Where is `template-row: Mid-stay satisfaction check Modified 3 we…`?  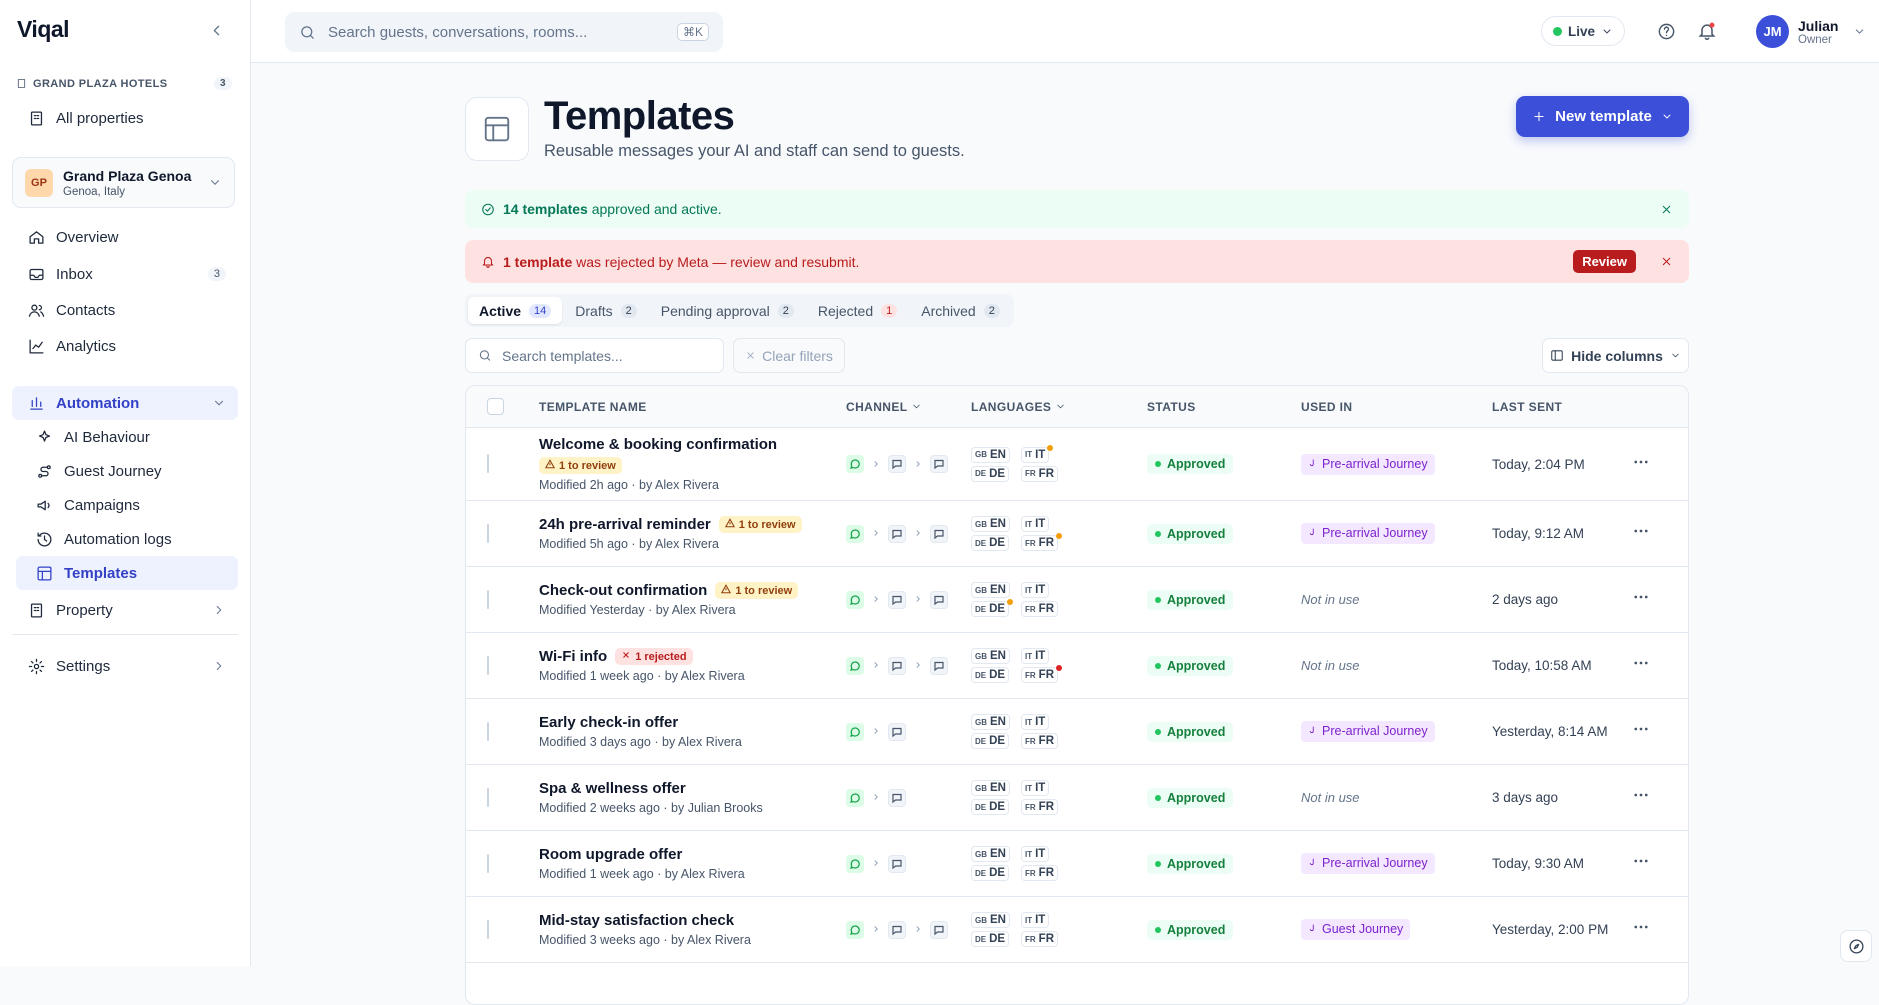 template-row: Mid-stay satisfaction check Modified 3 we… is located at coordinates (1077, 930).